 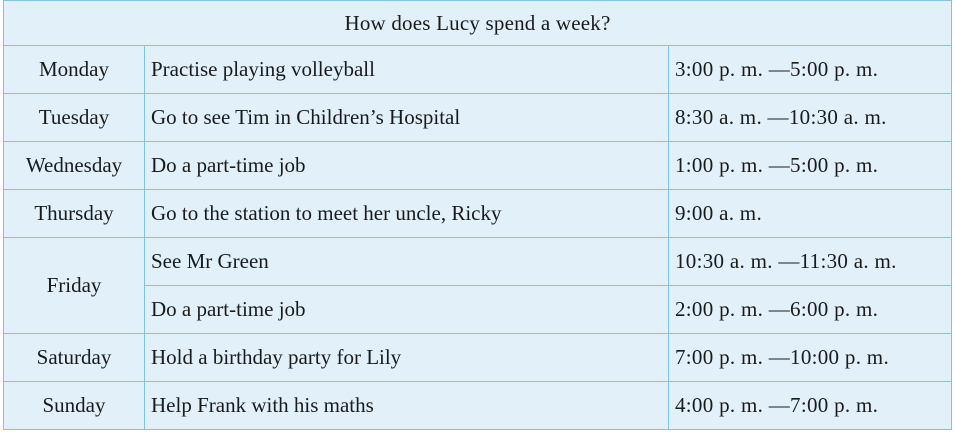 What do you see at coordinates (406, 117) in the screenshot?
I see `activity-cell: Go to see Tim in Children’s Hospital` at bounding box center [406, 117].